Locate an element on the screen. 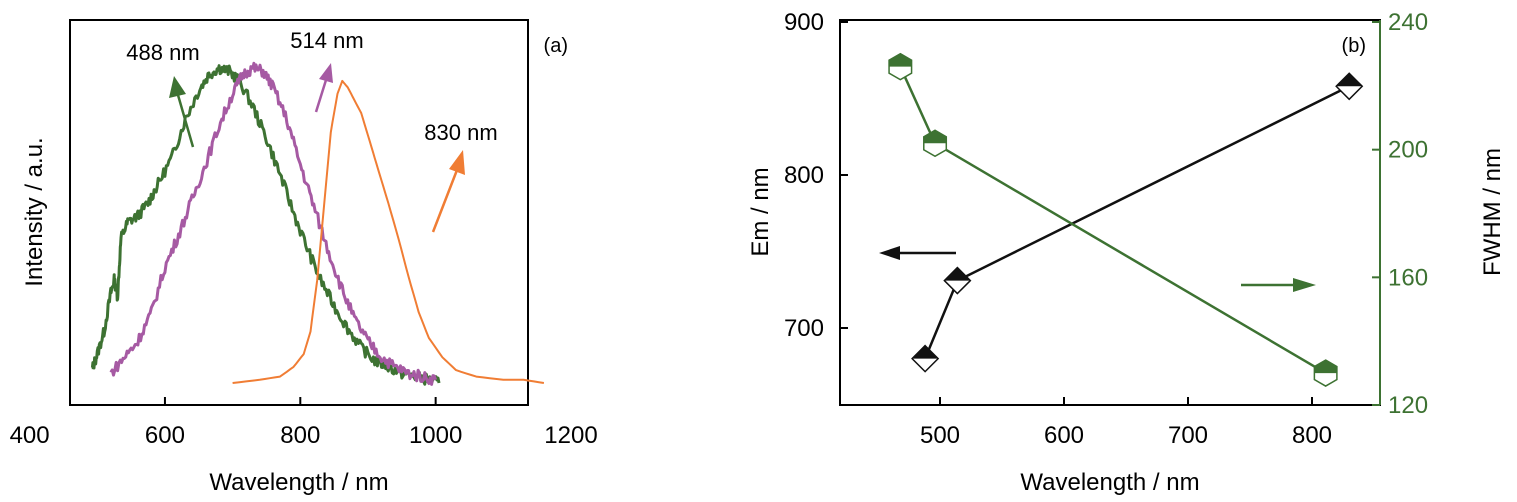 This screenshot has width=1517, height=502. panel-b-xtick-label: 500 is located at coordinates (940, 435).